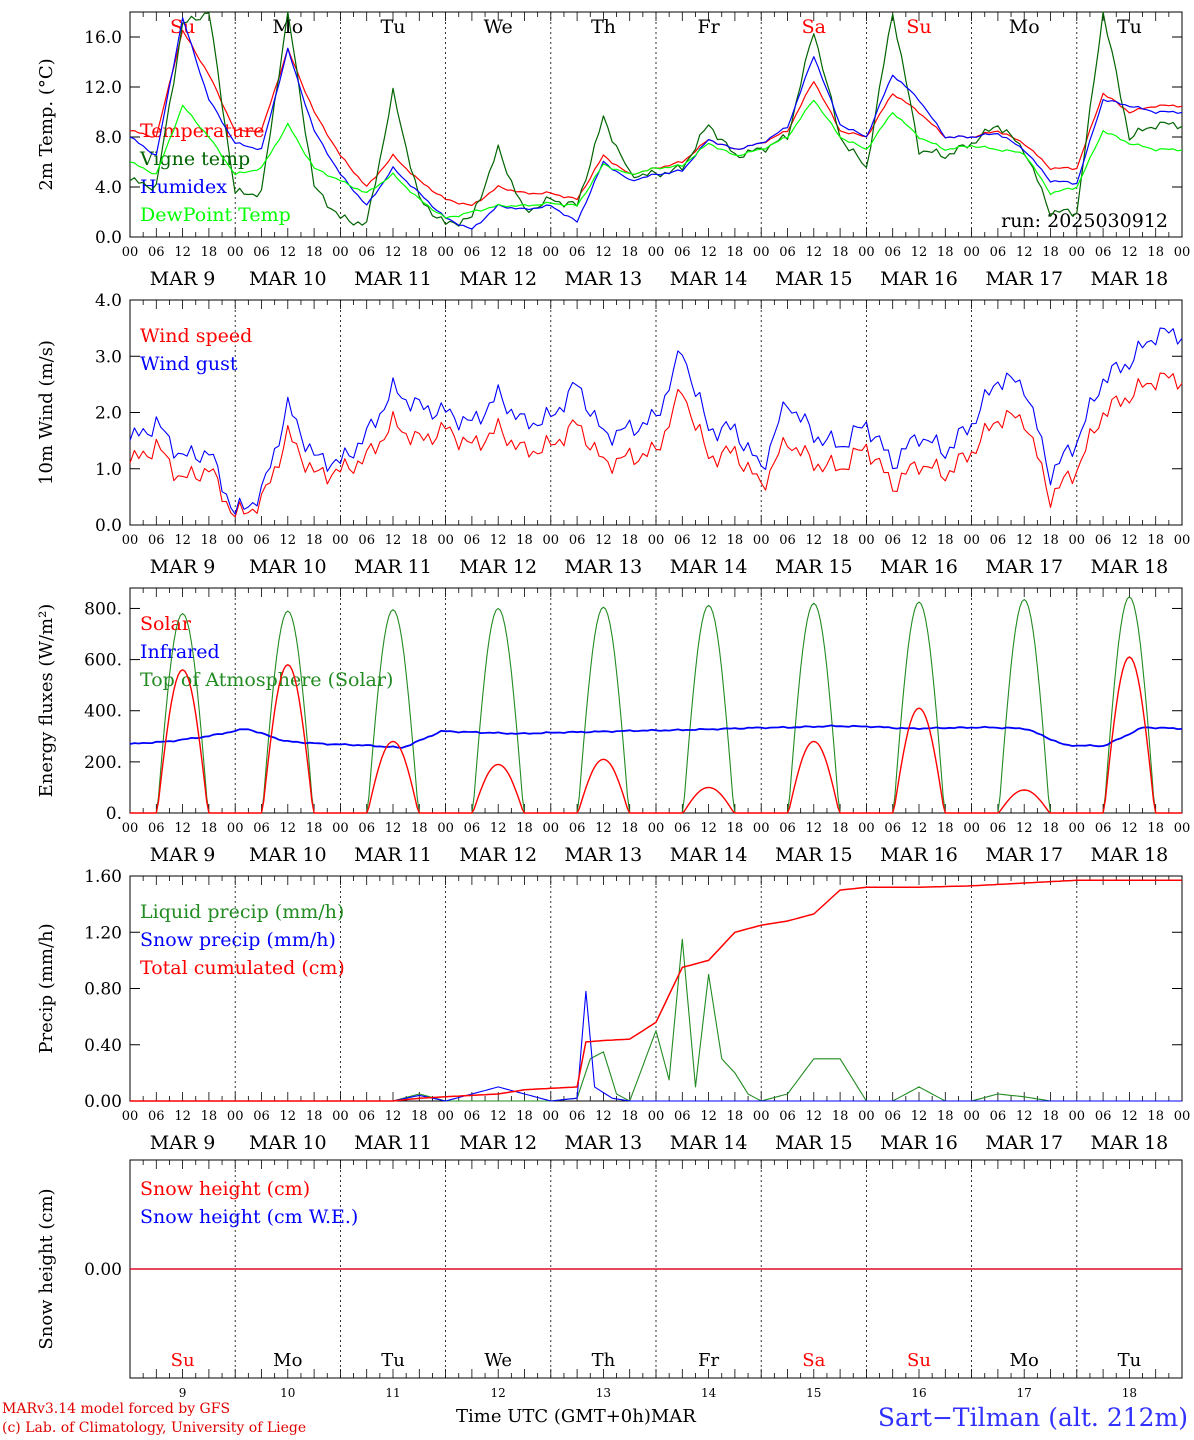 This screenshot has width=1194, height=1440. What do you see at coordinates (656, 119) in the screenshot?
I see `series-vigne-temp` at bounding box center [656, 119].